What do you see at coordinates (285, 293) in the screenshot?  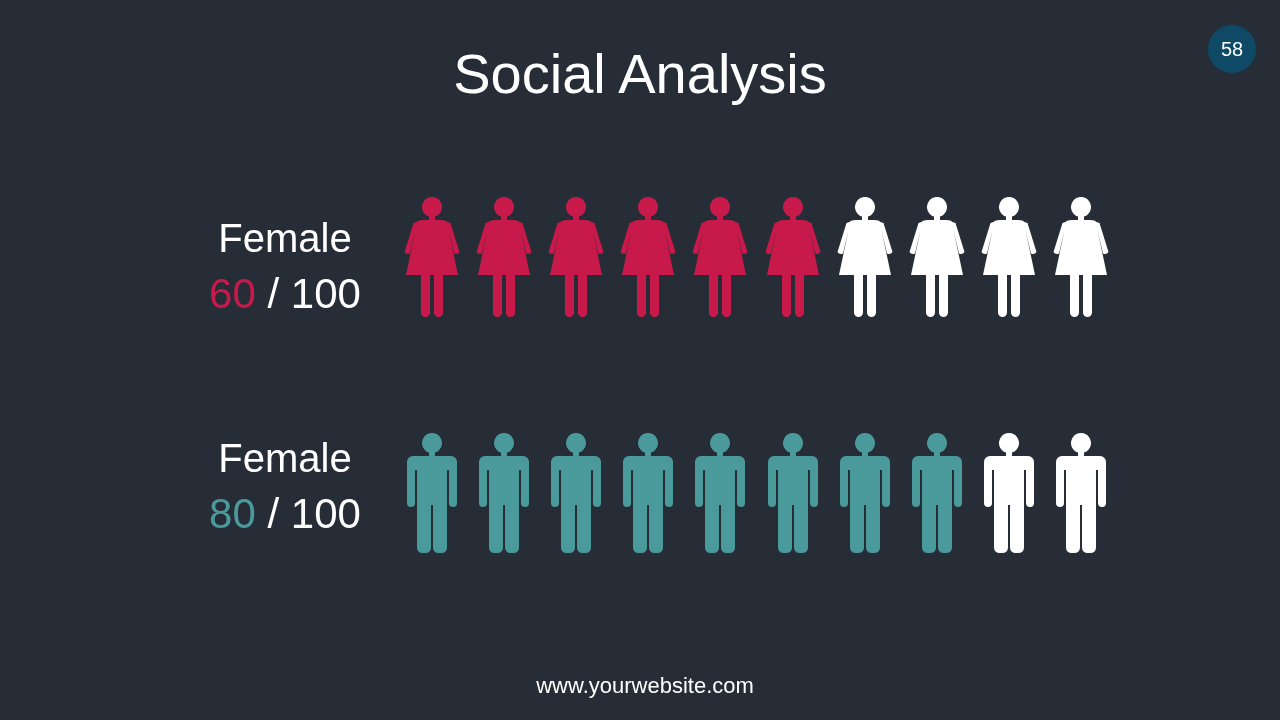 I see `data-label: 60 / 100` at bounding box center [285, 293].